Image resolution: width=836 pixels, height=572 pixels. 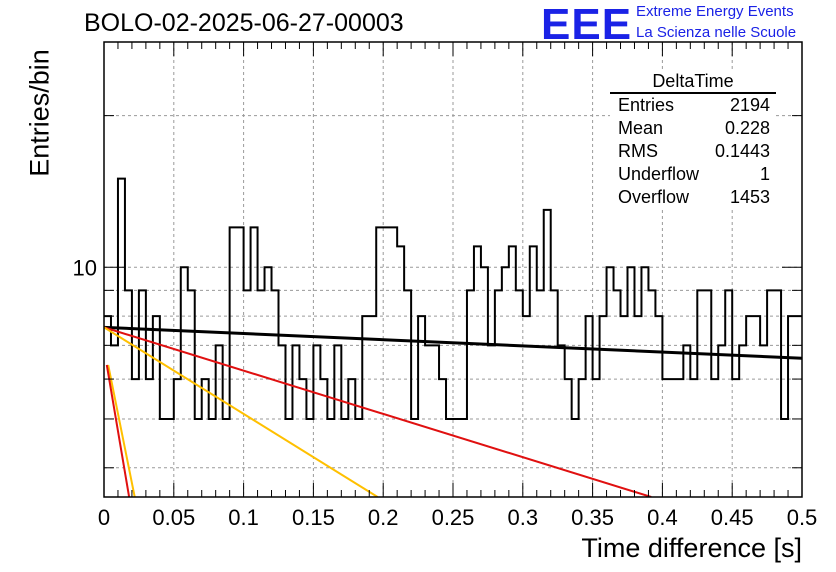 What do you see at coordinates (244, 23) in the screenshot?
I see `chart-title: BOLO-02-2025-06-27-00003` at bounding box center [244, 23].